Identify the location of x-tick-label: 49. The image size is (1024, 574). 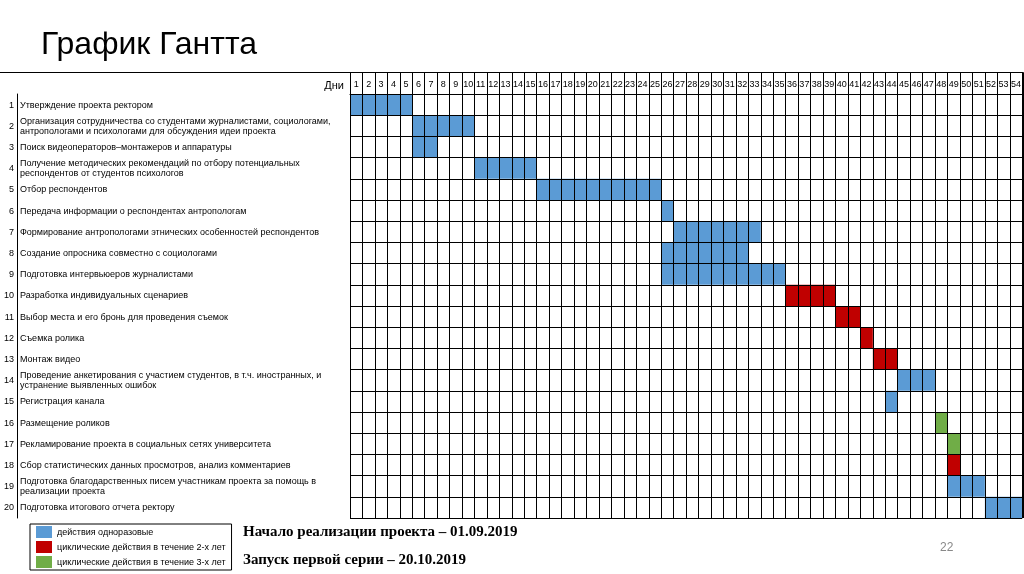
(953, 83).